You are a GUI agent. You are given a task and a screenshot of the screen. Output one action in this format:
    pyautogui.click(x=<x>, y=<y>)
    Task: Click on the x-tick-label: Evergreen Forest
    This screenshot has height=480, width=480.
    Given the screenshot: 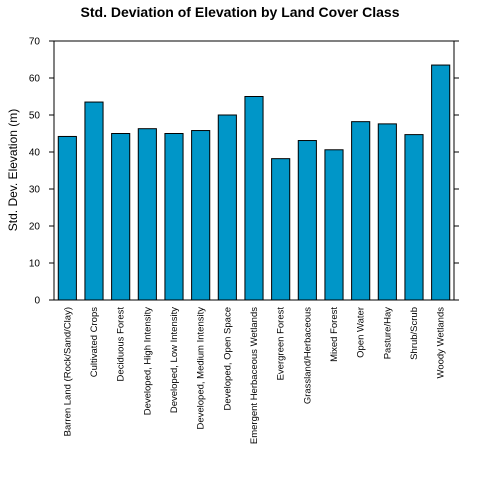 What is the action you would take?
    pyautogui.click(x=281, y=344)
    